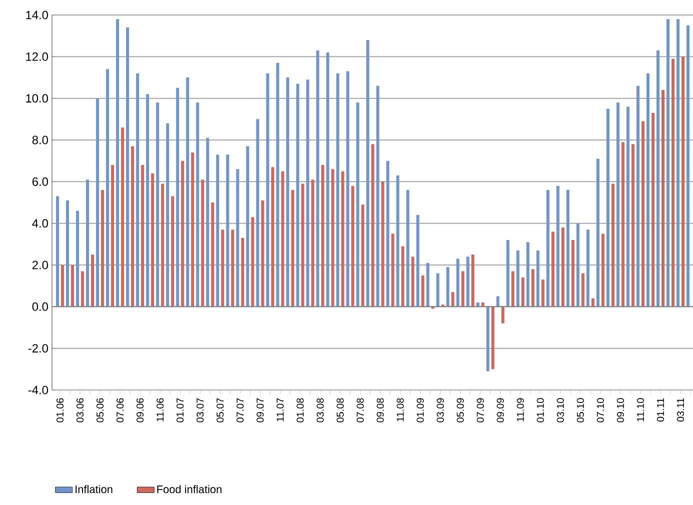 The image size is (693, 505). I want to click on x-tick-label: 05.06, so click(100, 410).